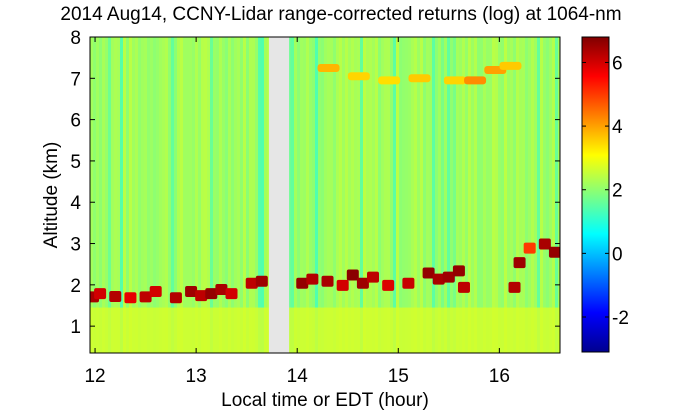 The width and height of the screenshot is (697, 413). Describe the element at coordinates (325, 271) in the screenshot. I see `aerosol-layer-cells` at that location.